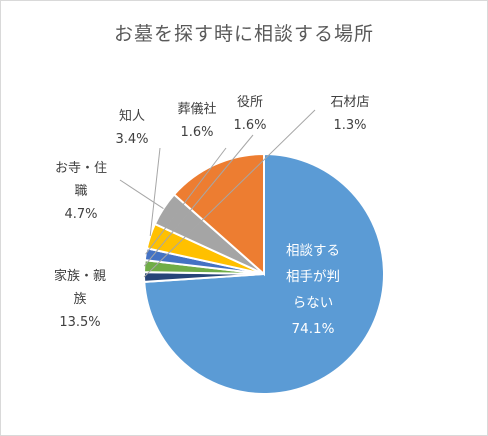 This screenshot has width=488, height=436. What do you see at coordinates (79, 299) in the screenshot?
I see `slice-category-label-6: 族` at bounding box center [79, 299].